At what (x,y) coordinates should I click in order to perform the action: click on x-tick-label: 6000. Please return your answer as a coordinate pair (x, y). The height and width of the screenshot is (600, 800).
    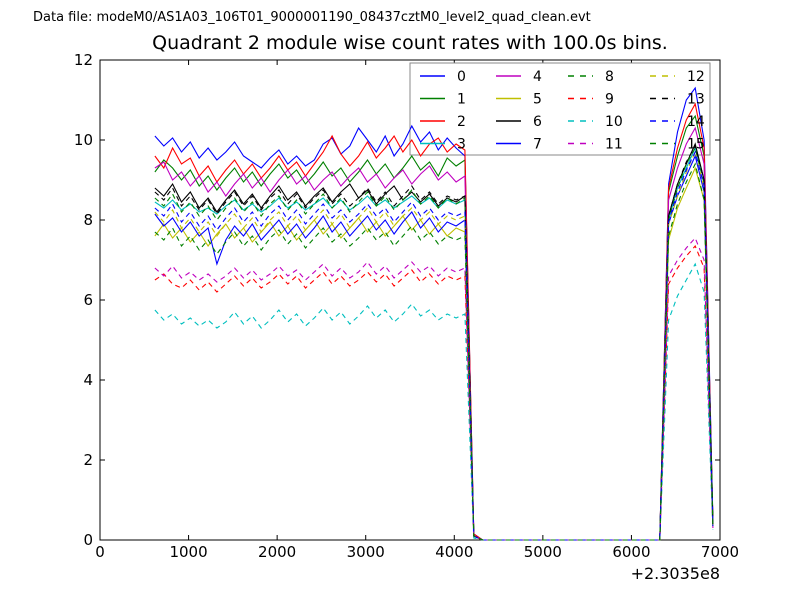
    Looking at the image, I should click on (631, 552).